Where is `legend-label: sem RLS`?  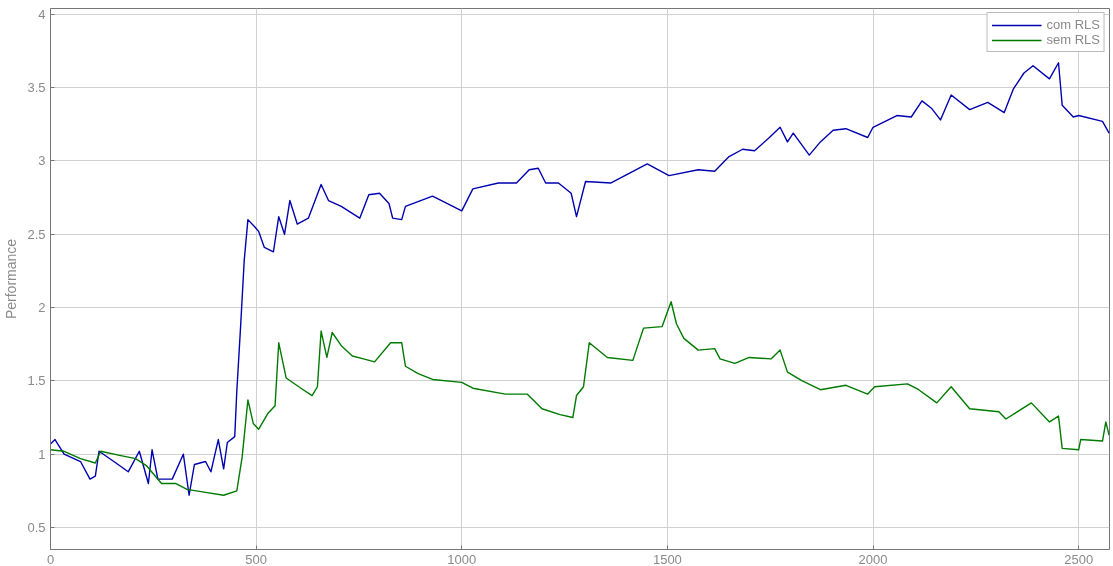 legend-label: sem RLS is located at coordinates (1073, 39).